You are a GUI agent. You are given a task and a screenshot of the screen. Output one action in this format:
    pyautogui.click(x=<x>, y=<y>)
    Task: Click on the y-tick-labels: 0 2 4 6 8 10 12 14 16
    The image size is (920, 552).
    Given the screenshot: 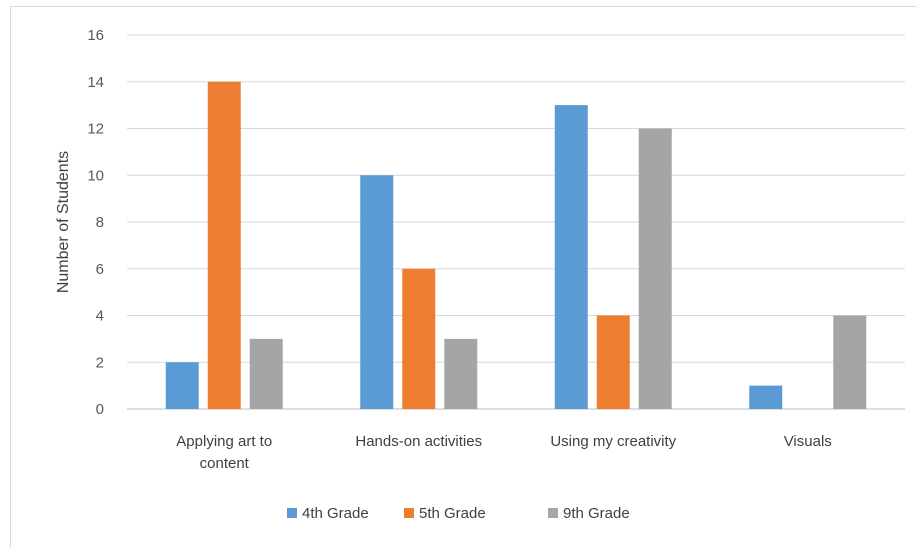 What is the action you would take?
    pyautogui.click(x=95, y=222)
    